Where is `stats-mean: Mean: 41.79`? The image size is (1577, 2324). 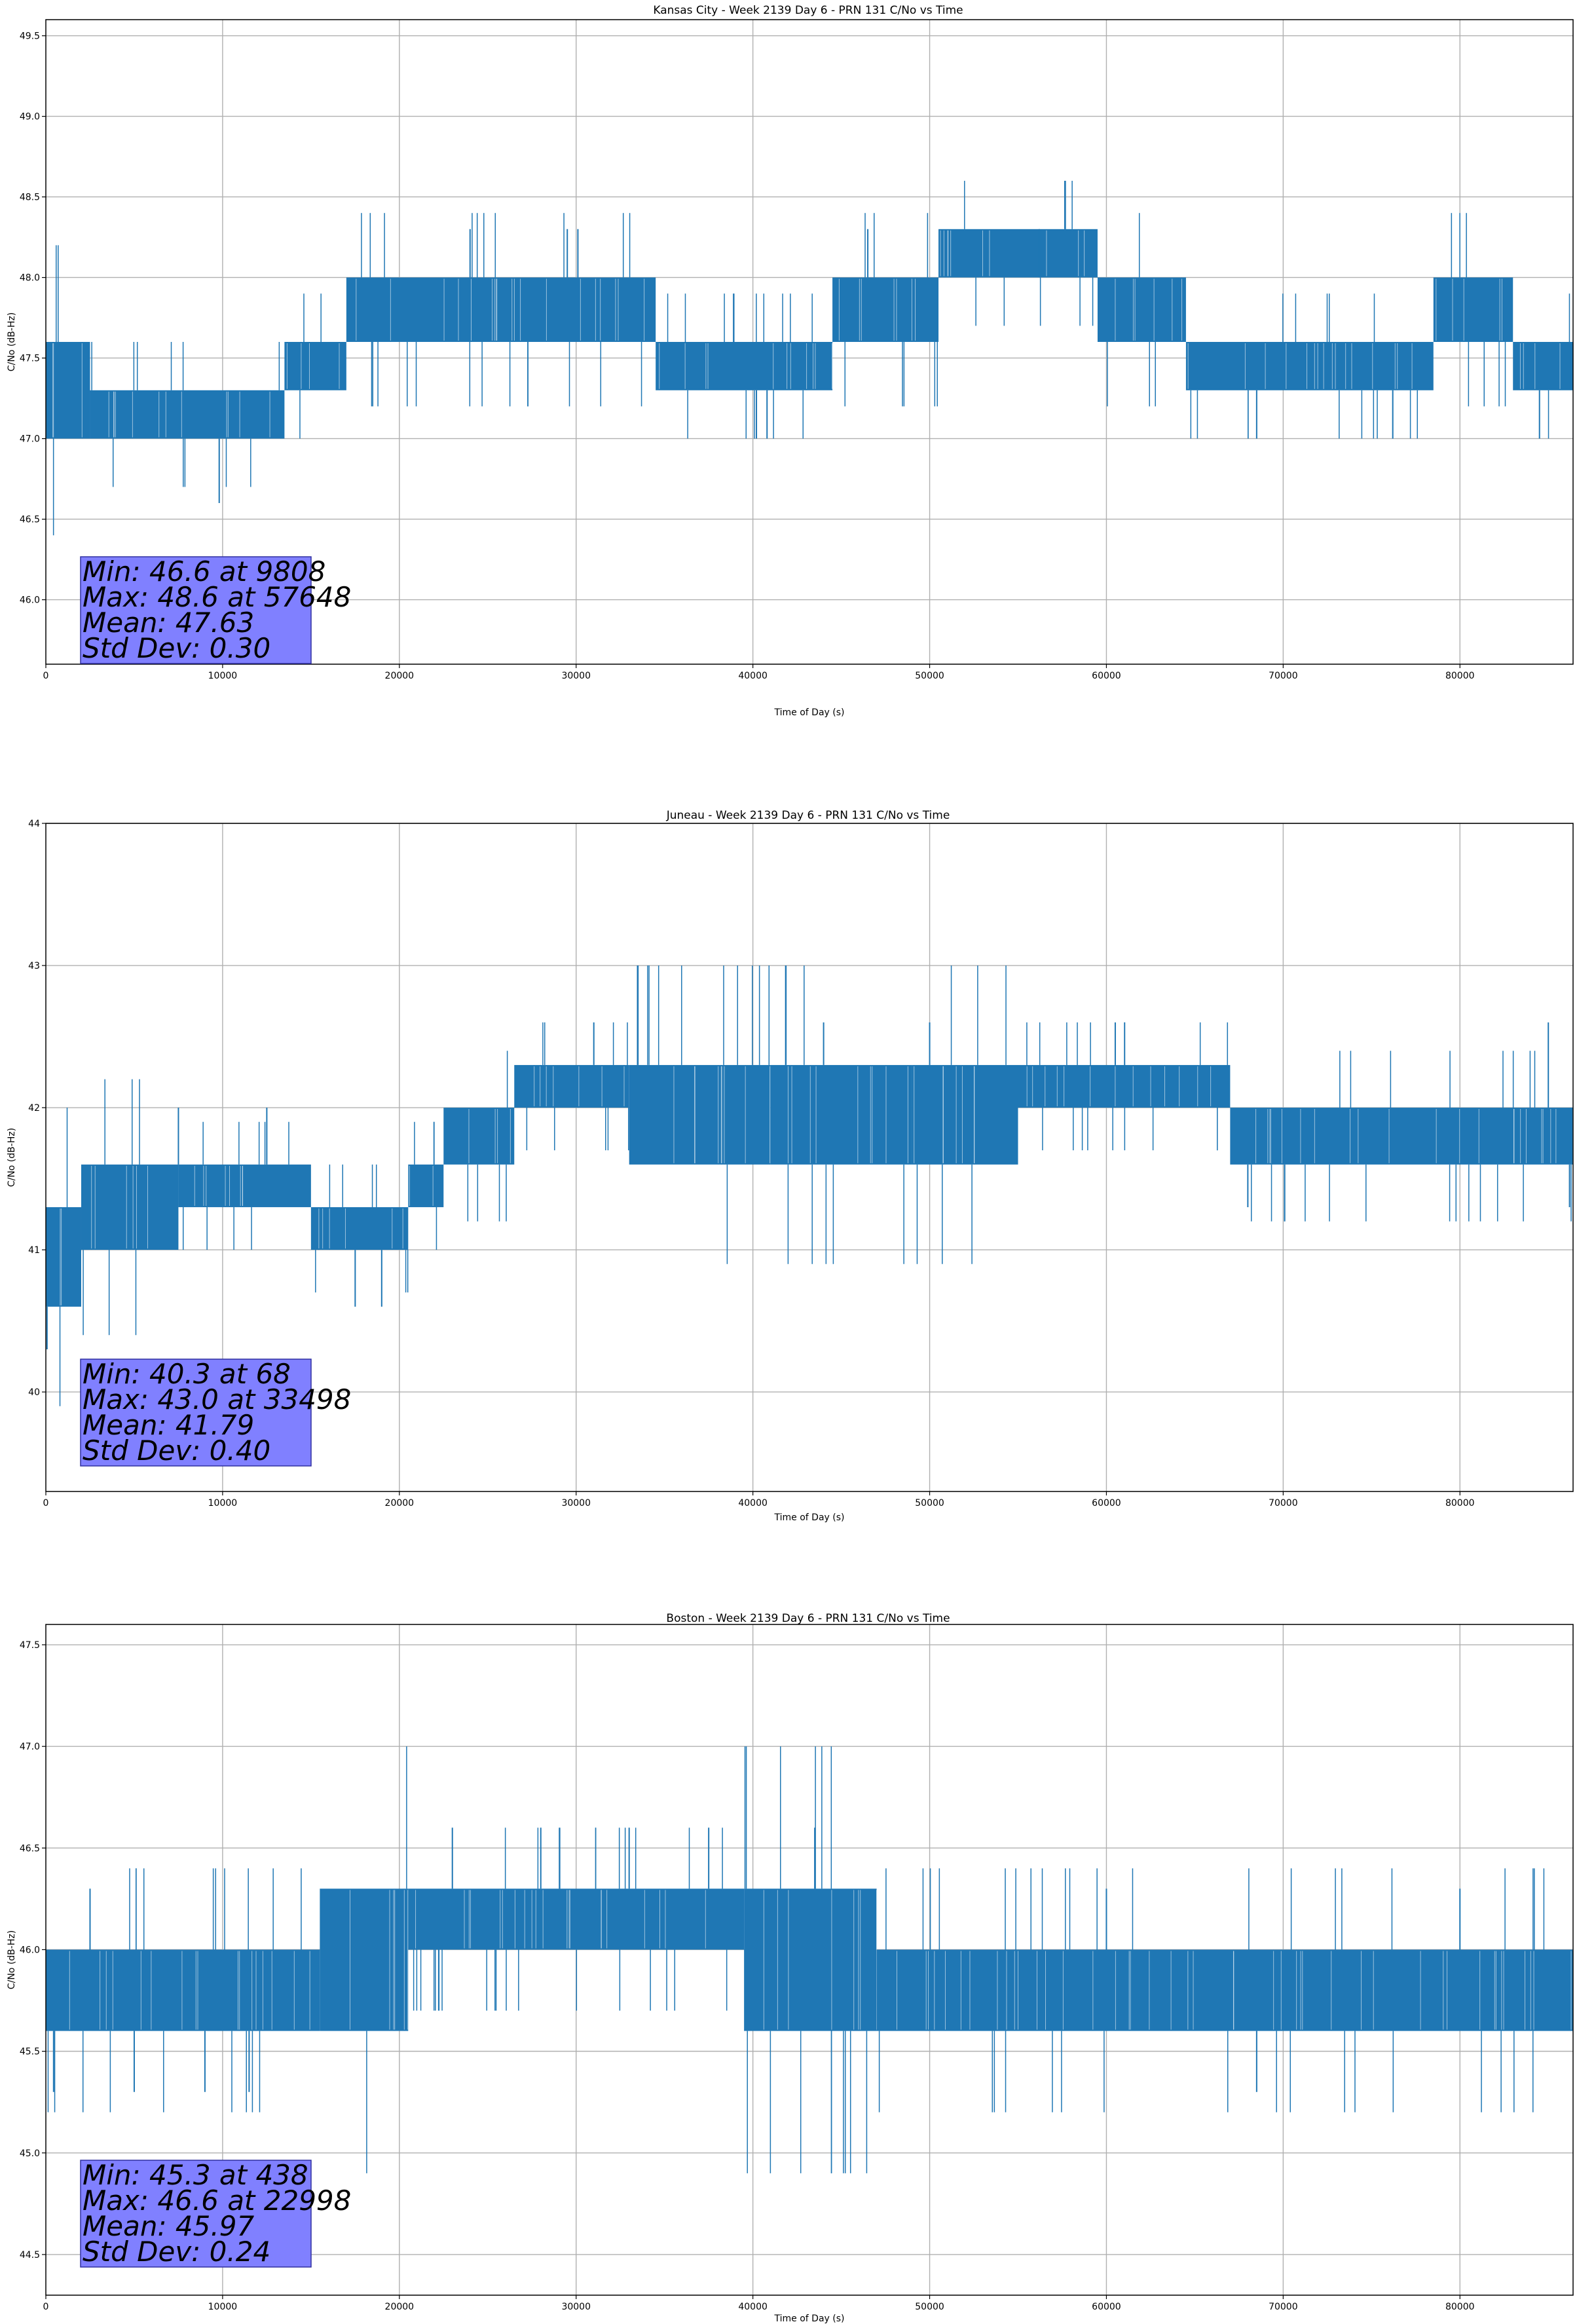
stats-mean: Mean: 41.79 is located at coordinates (168, 1425).